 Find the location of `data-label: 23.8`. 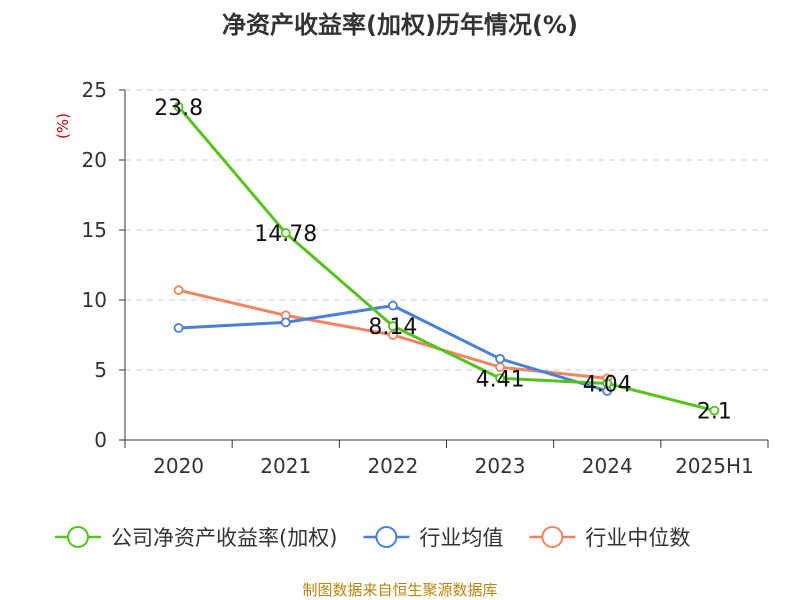

data-label: 23.8 is located at coordinates (178, 108).